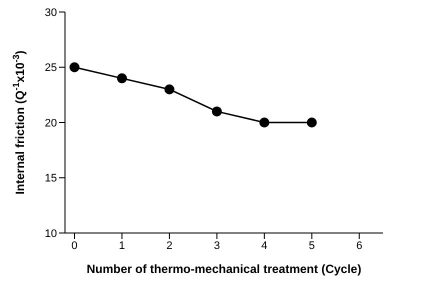 Image resolution: width=434 pixels, height=285 pixels. What do you see at coordinates (311, 246) in the screenshot?
I see `x-tick-label: 5` at bounding box center [311, 246].